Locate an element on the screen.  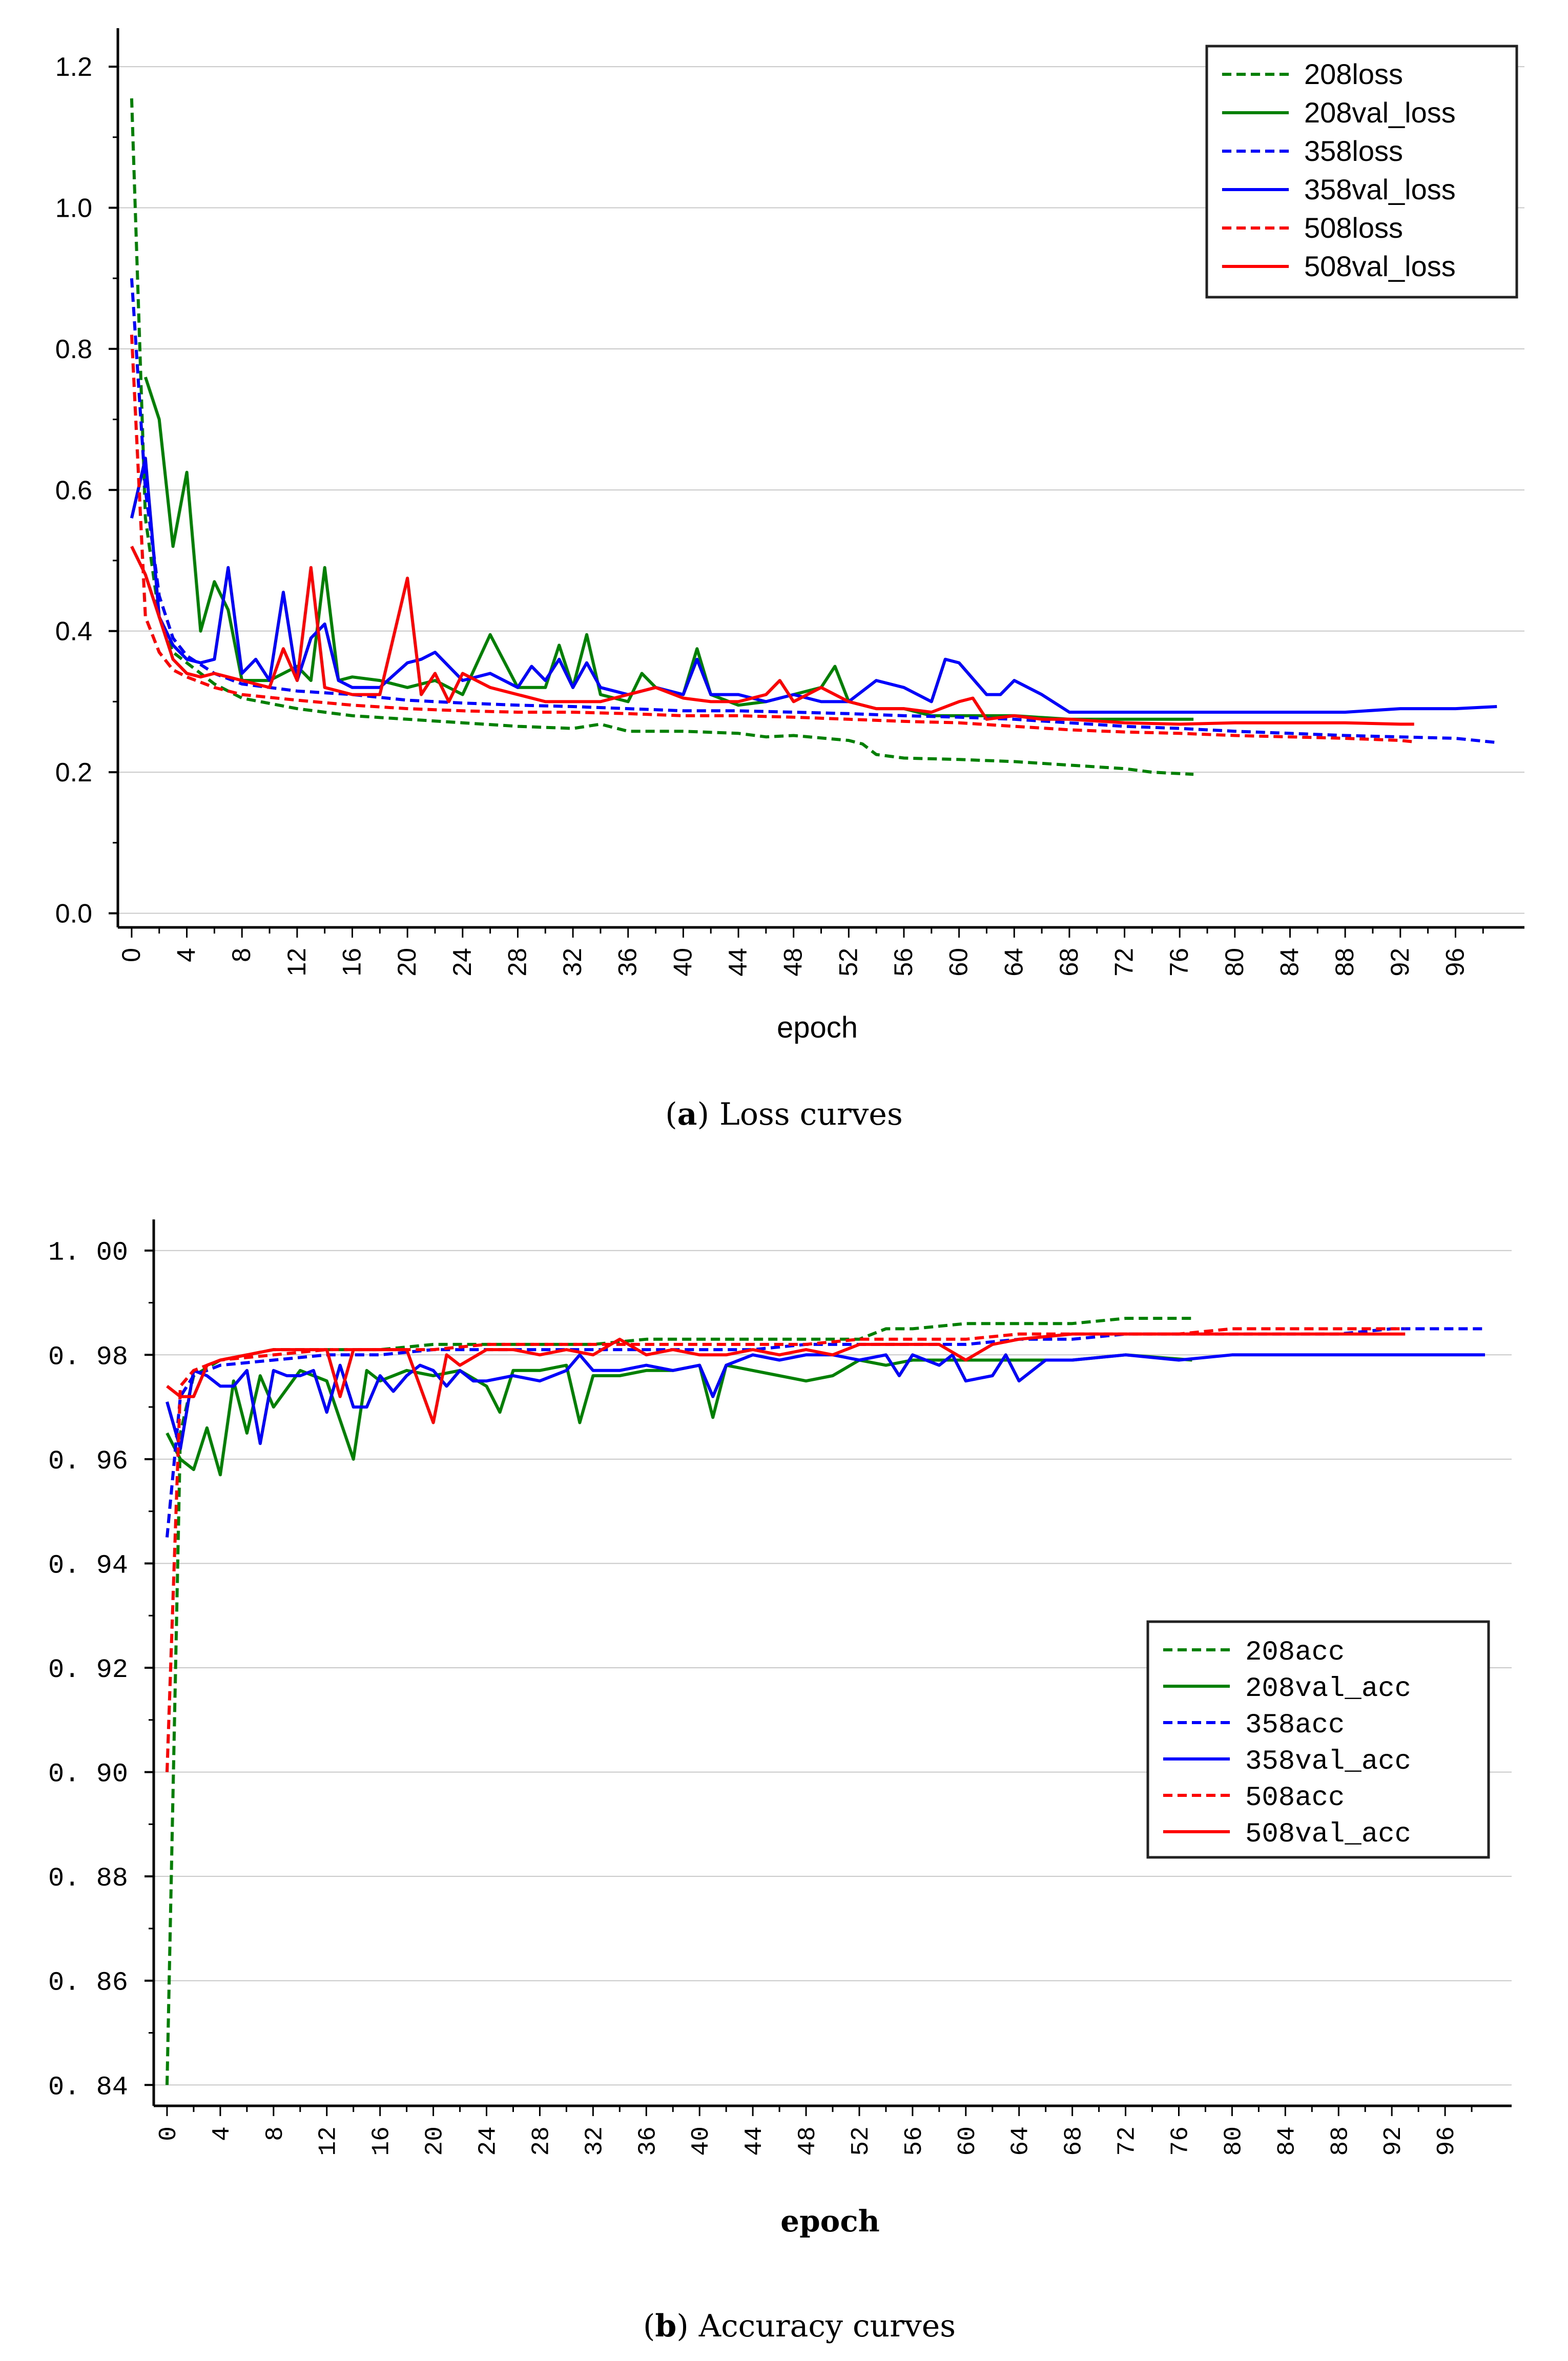
series-358val_loss is located at coordinates (813, 585).